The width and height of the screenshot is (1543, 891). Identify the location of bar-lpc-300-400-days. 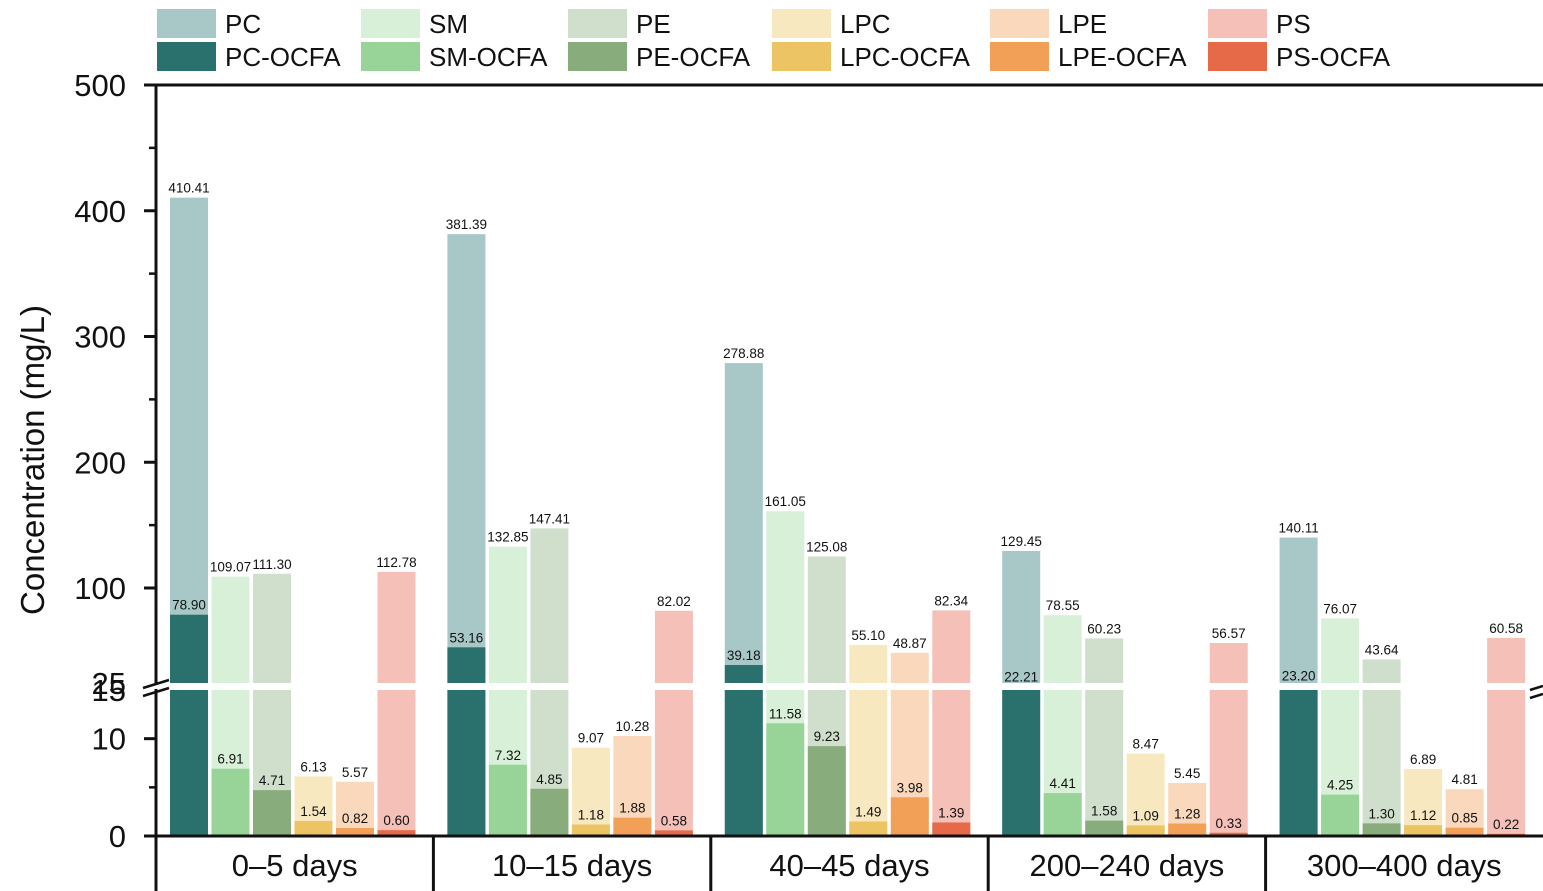
(1423, 802).